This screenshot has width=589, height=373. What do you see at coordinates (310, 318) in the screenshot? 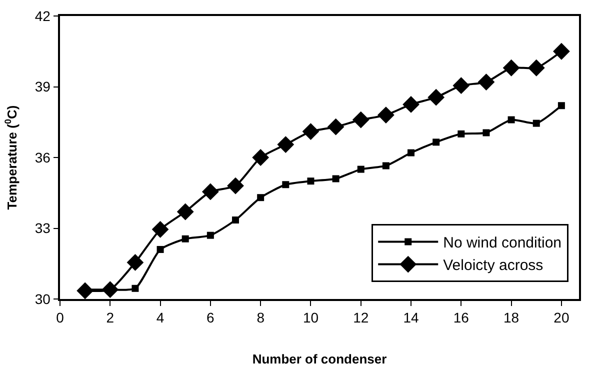
I see `x-tick-label: 10` at bounding box center [310, 318].